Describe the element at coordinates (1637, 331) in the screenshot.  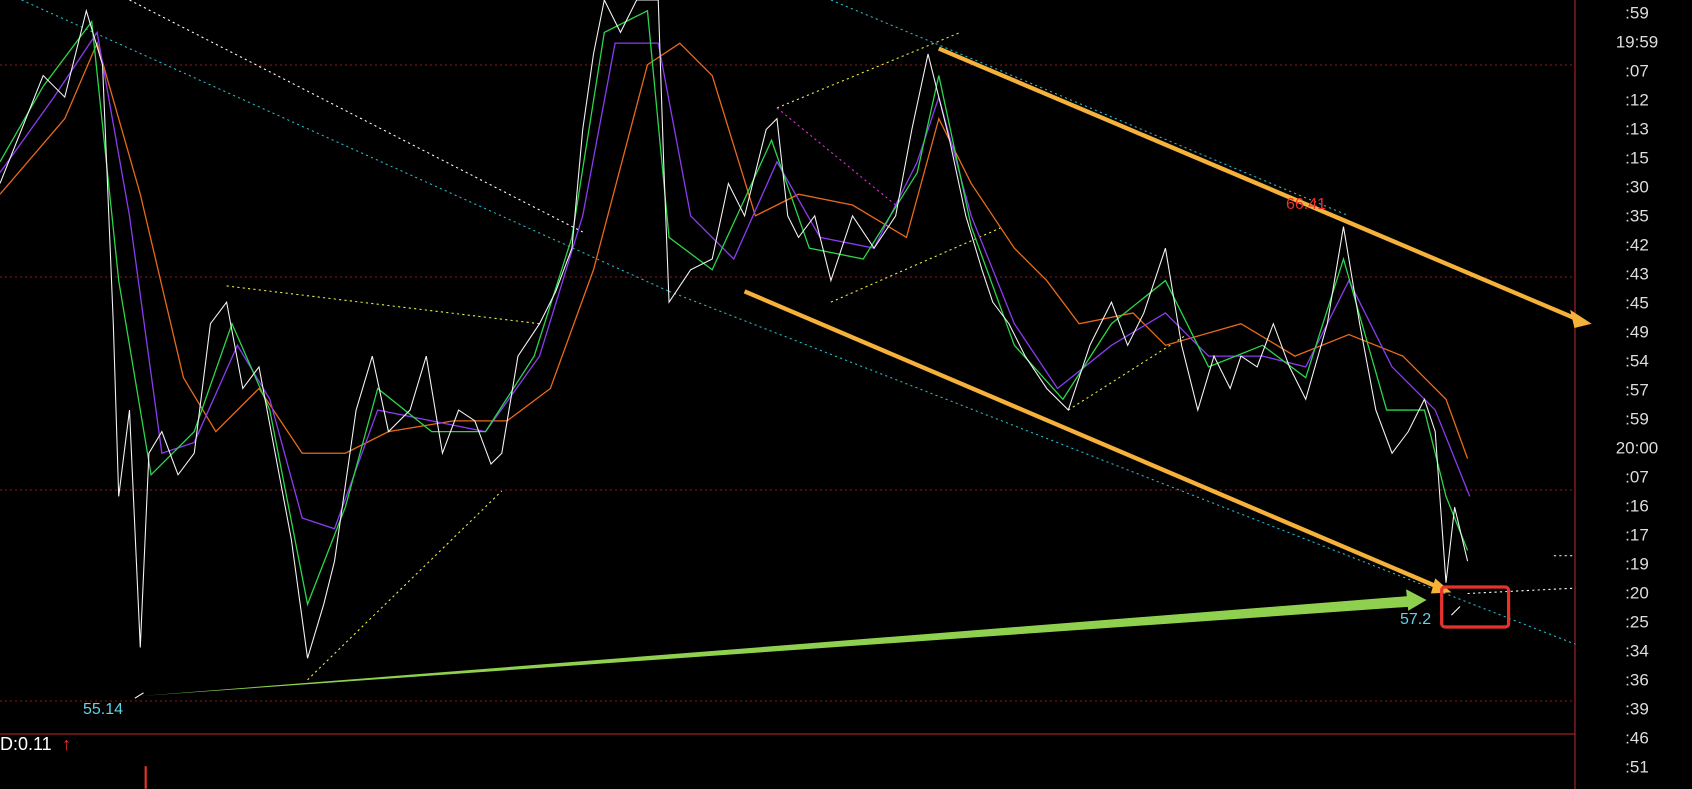
I see `axis-label: :49` at that location.